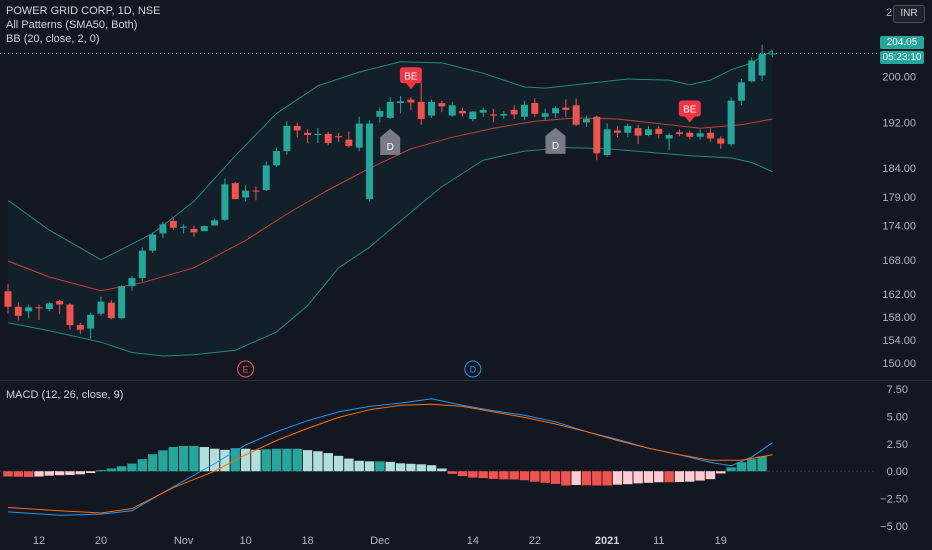 This screenshot has height=550, width=932. What do you see at coordinates (246, 369) in the screenshot?
I see `event-marker` at bounding box center [246, 369].